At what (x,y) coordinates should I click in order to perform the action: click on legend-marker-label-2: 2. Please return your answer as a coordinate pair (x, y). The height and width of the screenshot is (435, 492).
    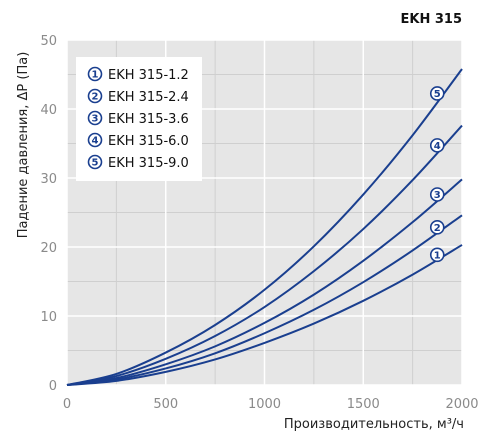
    Looking at the image, I should click on (95, 97).